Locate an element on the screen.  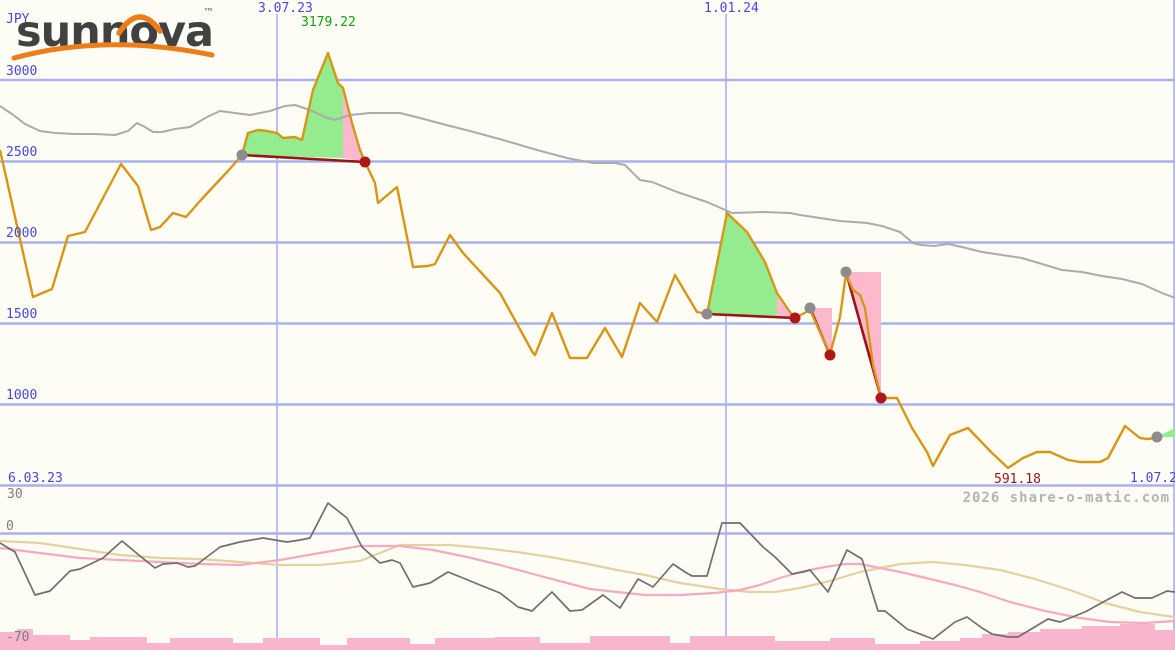
logo-sun-arc-icon is located at coordinates (139, 25).